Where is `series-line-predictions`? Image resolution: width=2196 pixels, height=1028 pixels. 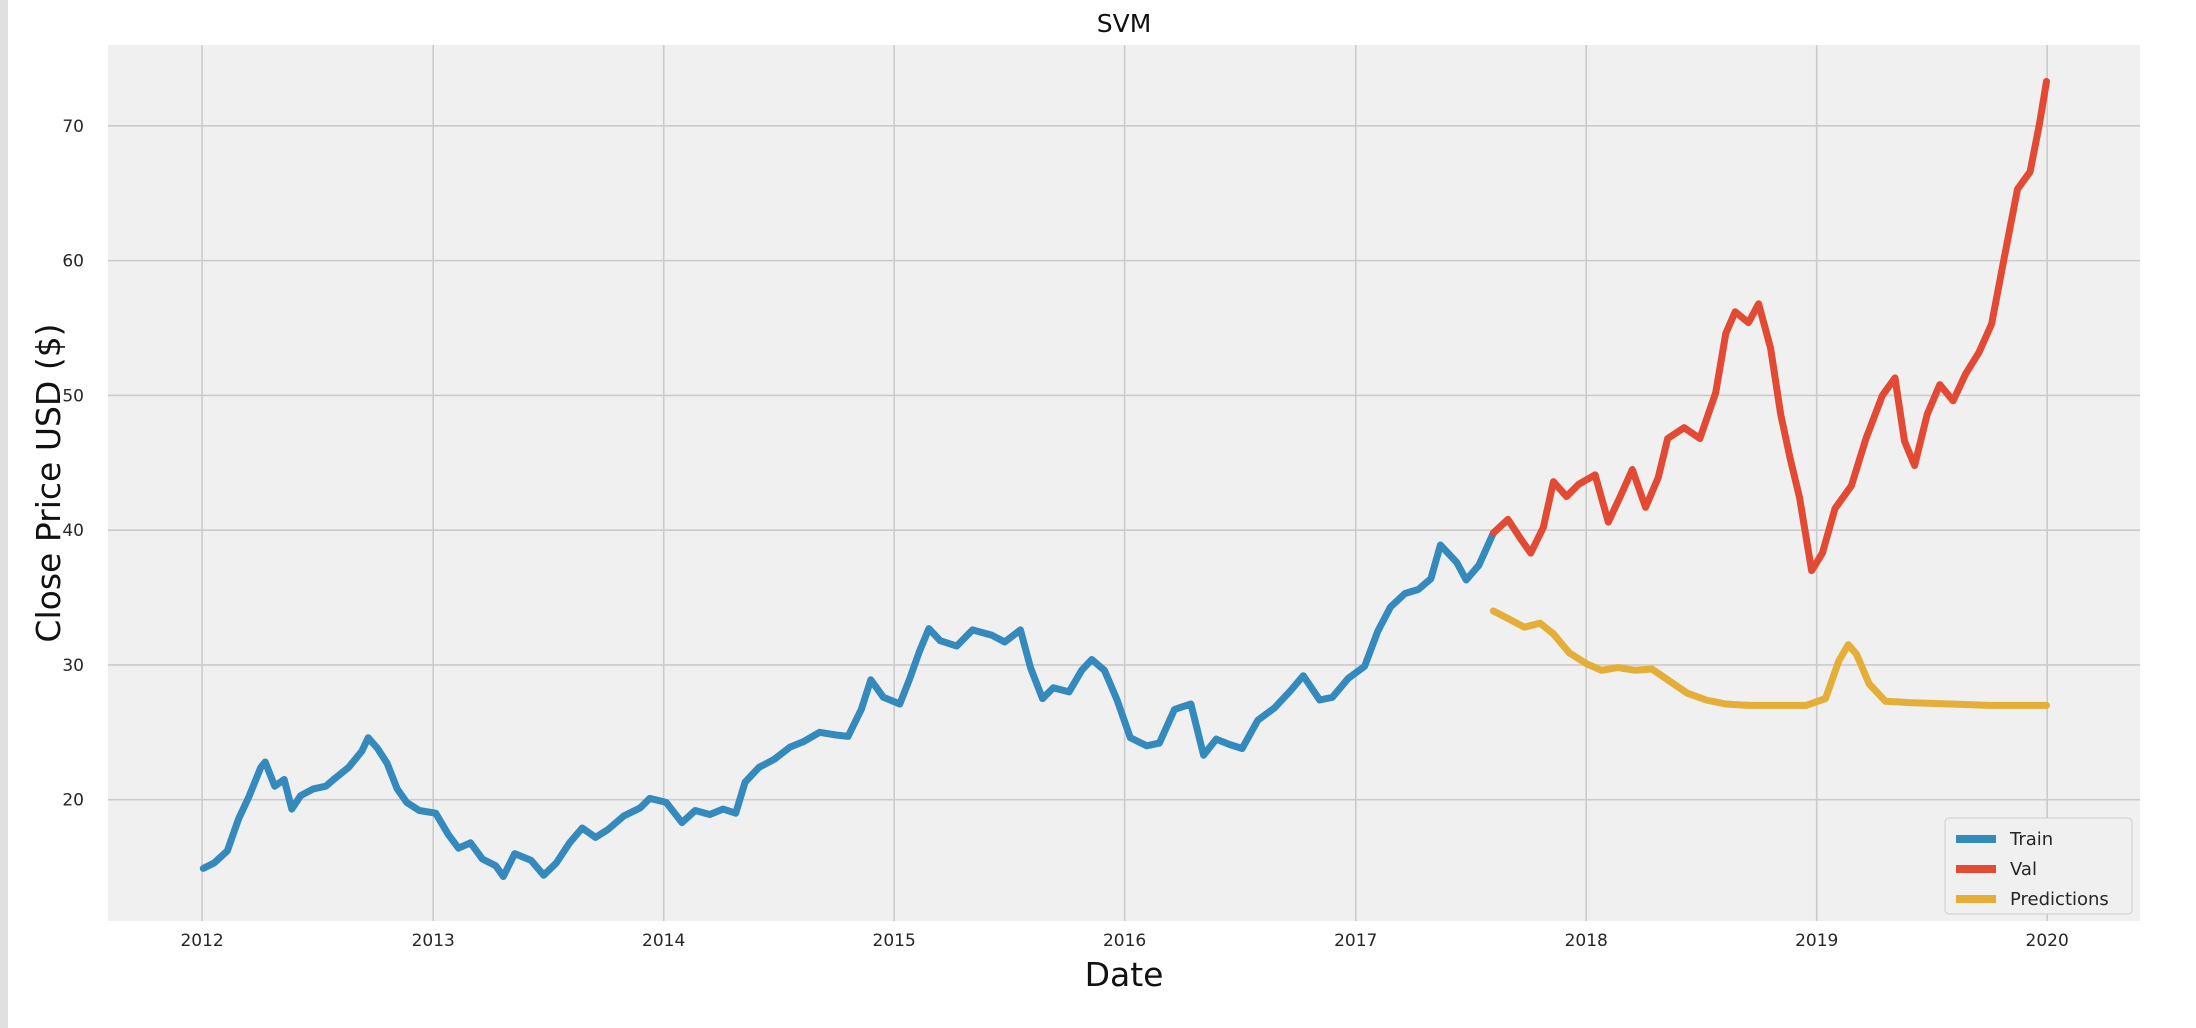
series-line-predictions is located at coordinates (1769, 658).